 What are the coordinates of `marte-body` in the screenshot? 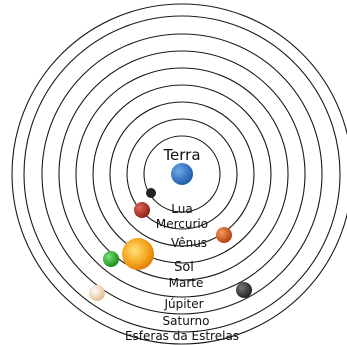 It's located at (111, 259).